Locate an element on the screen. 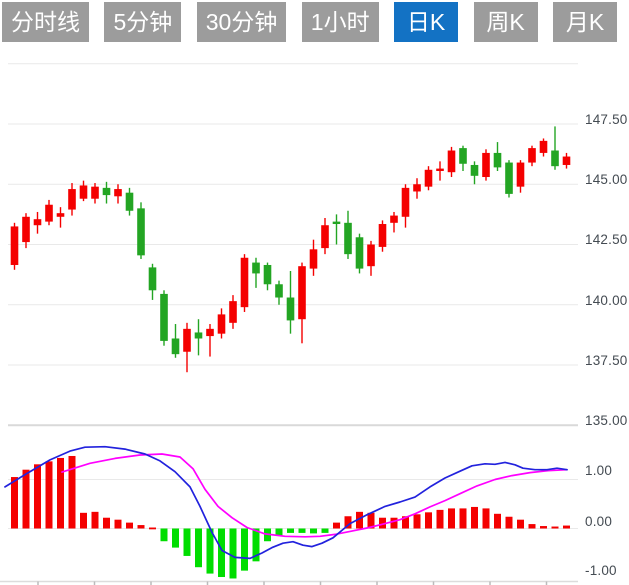 This screenshot has height=585, width=629. tab-5-minute: 5分钟 is located at coordinates (143, 22).